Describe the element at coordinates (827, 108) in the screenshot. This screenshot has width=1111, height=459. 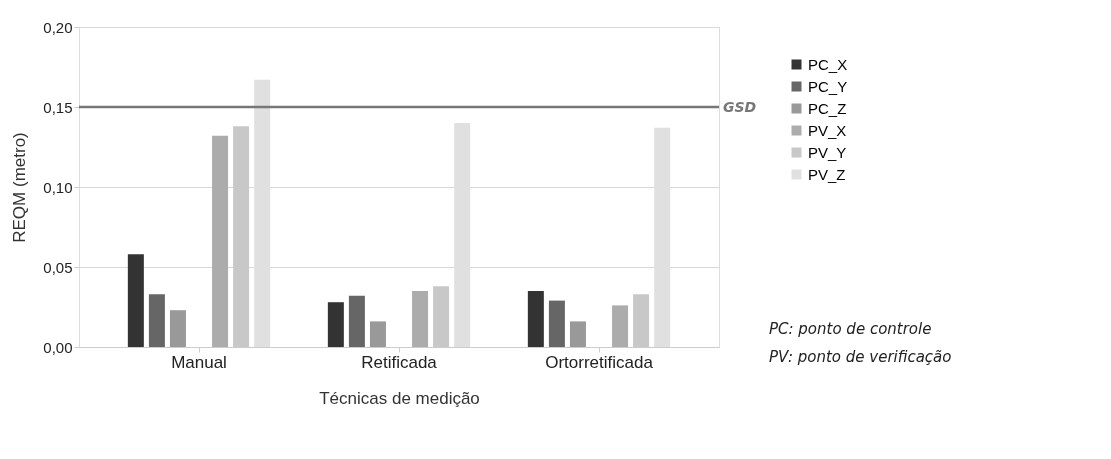
I see `legend-label: PC_Z` at that location.